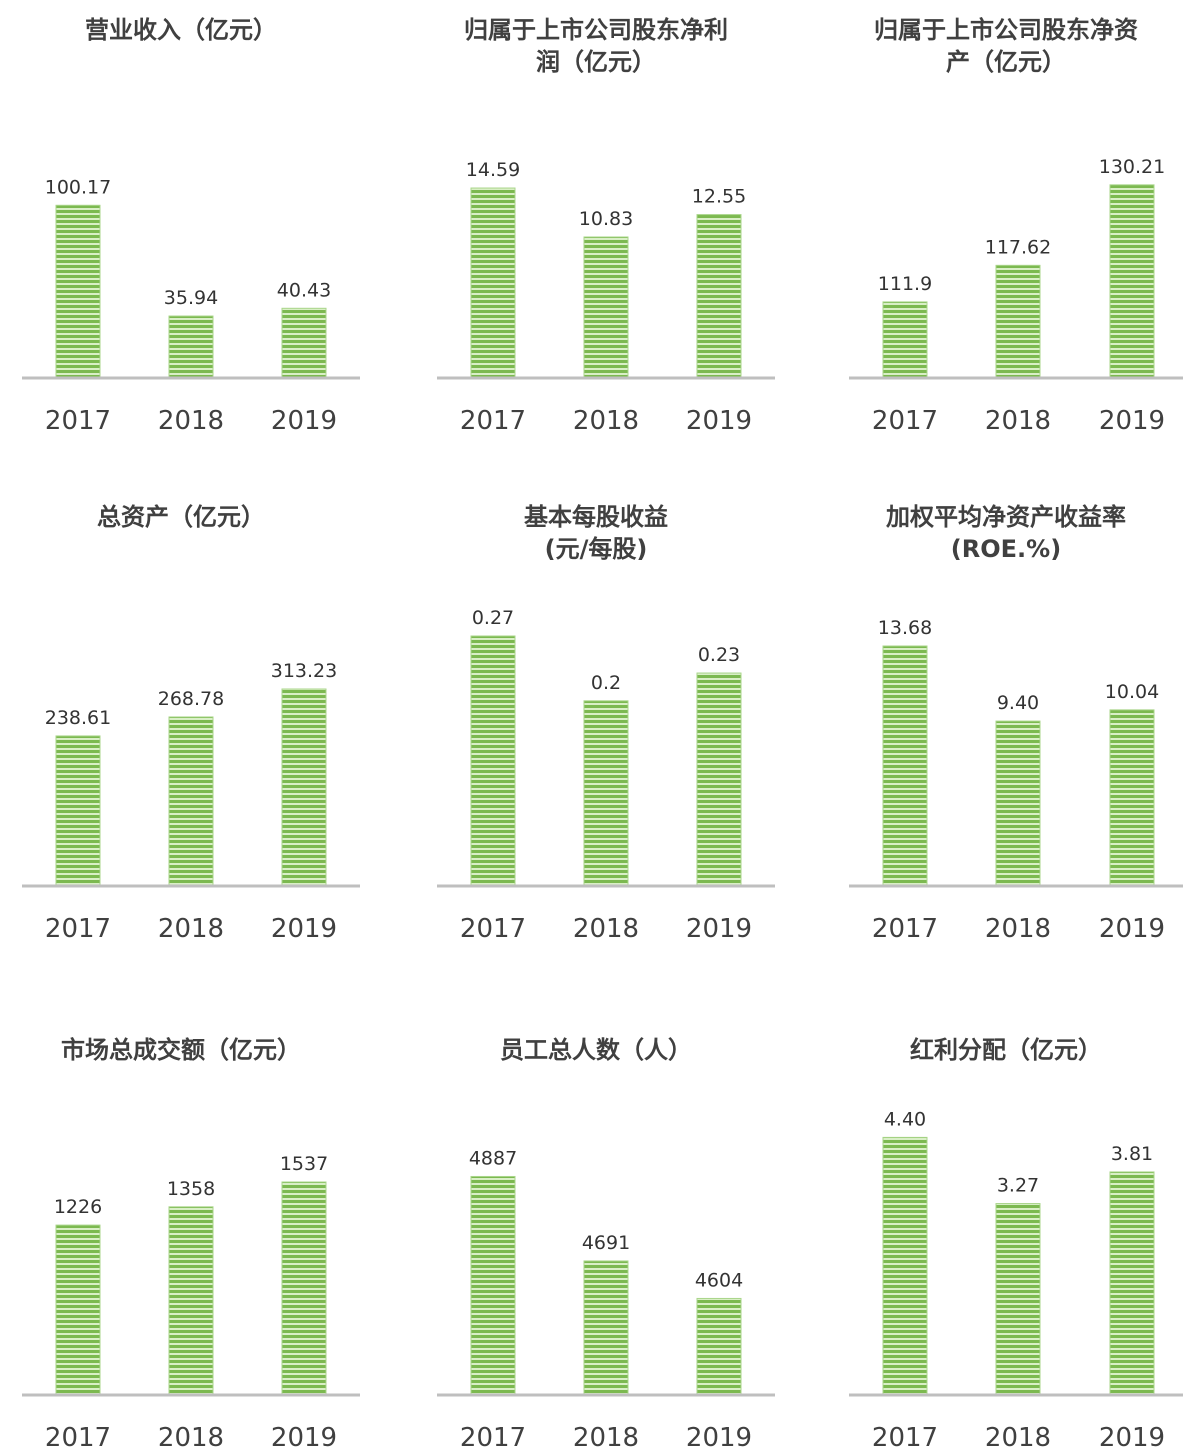 The width and height of the screenshot is (1183, 1453). I want to click on chart-title: 归属于上市公司股东净资, so click(1006, 30).